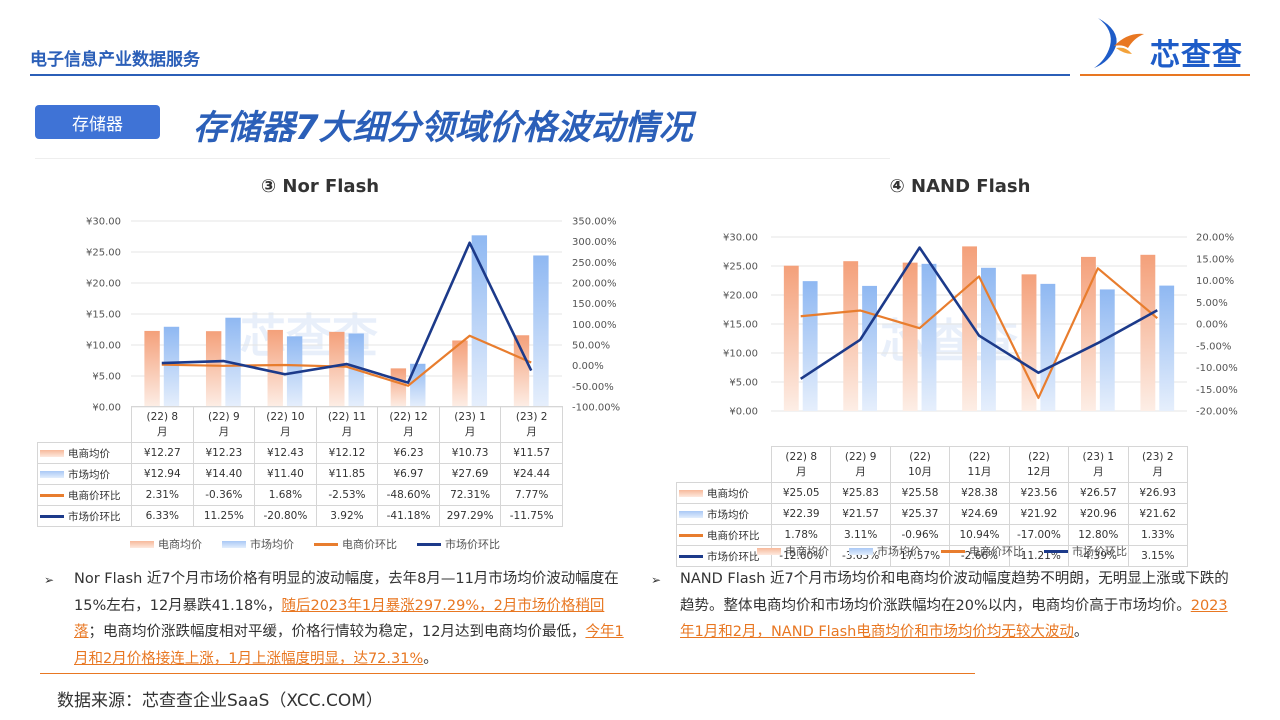  I want to click on y-tick-label-right: 50.00%, so click(591, 346).